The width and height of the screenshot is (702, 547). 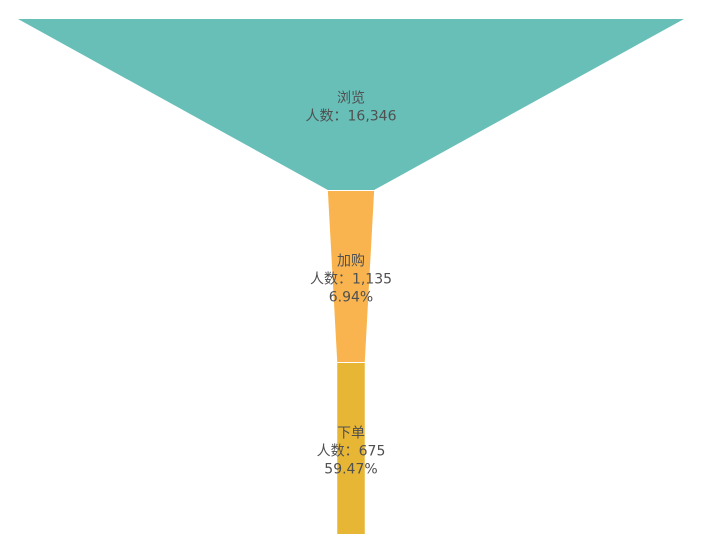 What do you see at coordinates (351, 280) in the screenshot?
I see `stage-value-label-2: 人数：1,135` at bounding box center [351, 280].